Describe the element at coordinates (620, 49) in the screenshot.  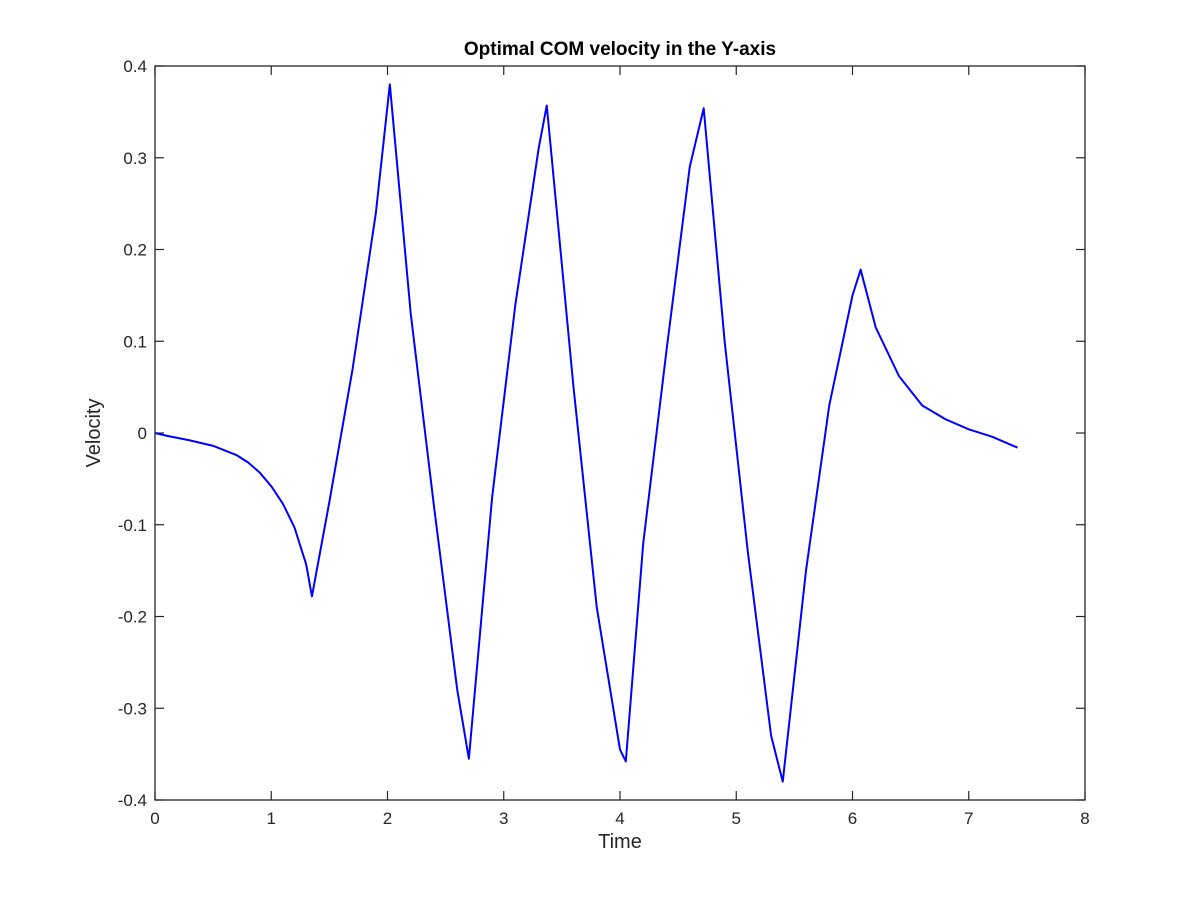
I see `chart-title: Optimal COM velocity in the Y-axis` at that location.